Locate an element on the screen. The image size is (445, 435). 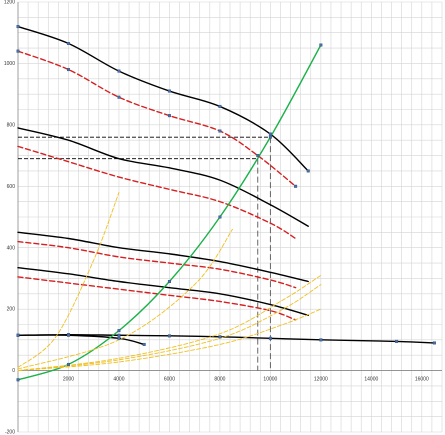
x-tick-label: 10000 is located at coordinates (270, 380).